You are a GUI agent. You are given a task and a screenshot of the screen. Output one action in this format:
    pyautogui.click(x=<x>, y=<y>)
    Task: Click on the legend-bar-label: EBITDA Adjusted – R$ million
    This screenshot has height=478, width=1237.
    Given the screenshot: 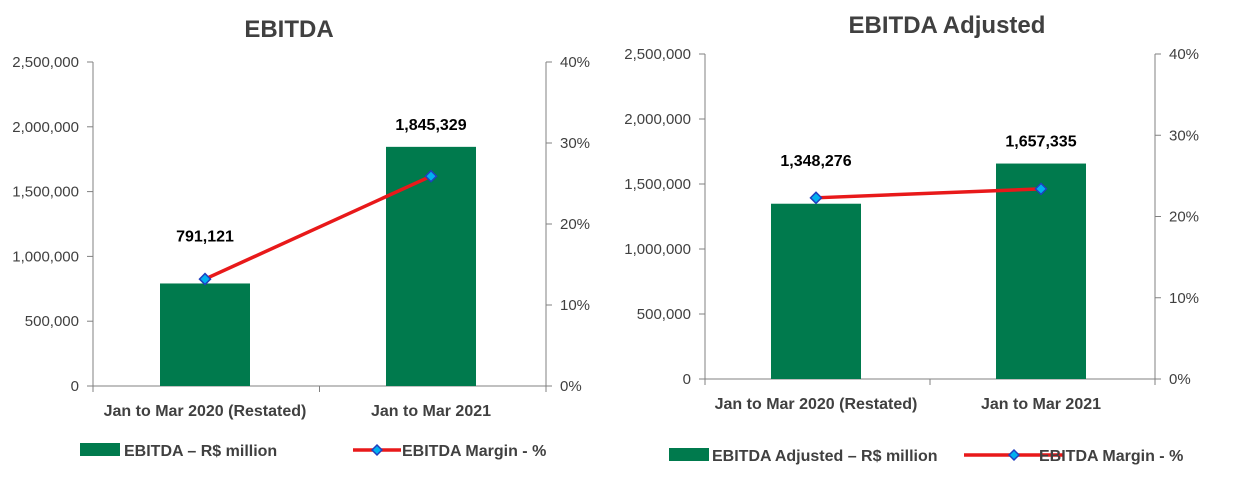 What is the action you would take?
    pyautogui.click(x=825, y=456)
    